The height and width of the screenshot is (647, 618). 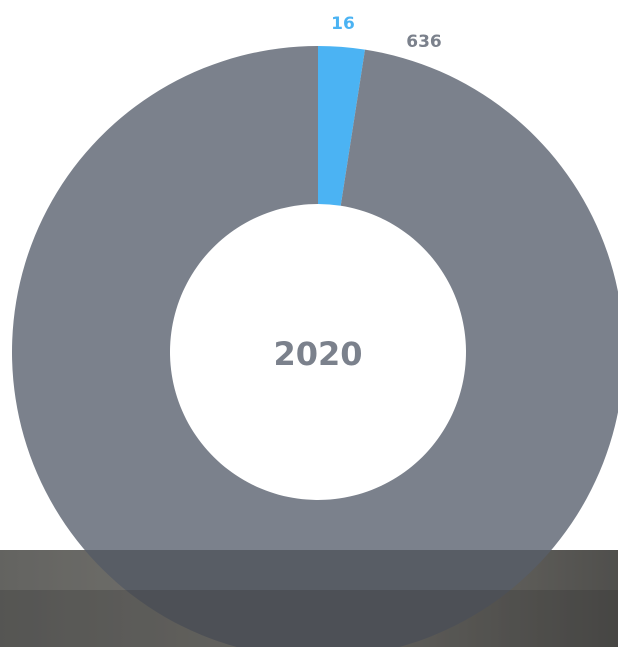 What do you see at coordinates (341, 126) in the screenshot?
I see `donut-slice` at bounding box center [341, 126].